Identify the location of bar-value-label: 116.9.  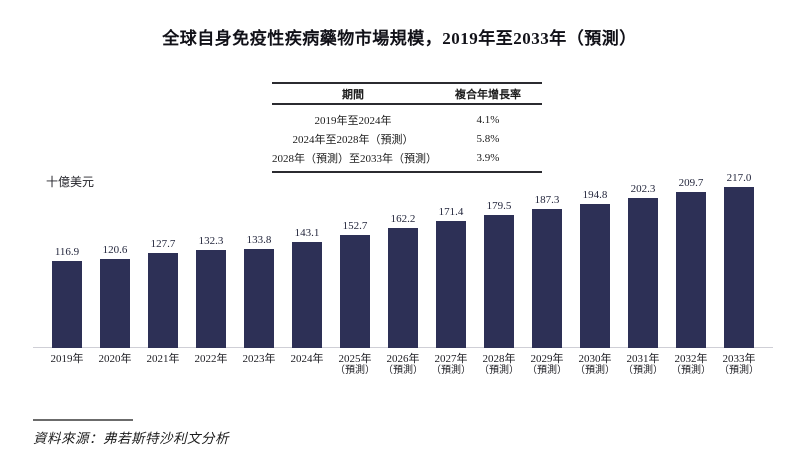
(67, 252).